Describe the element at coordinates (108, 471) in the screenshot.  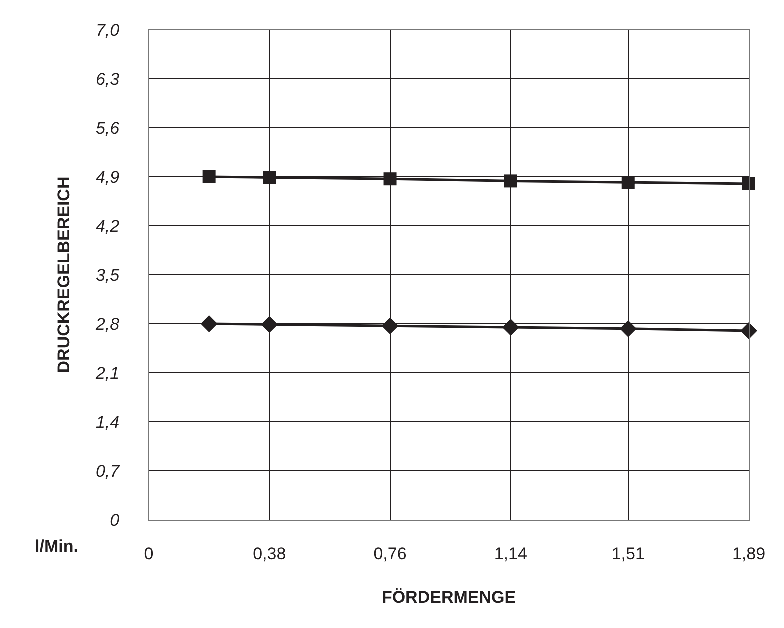
I see `y-tick-label: 0,7` at that location.